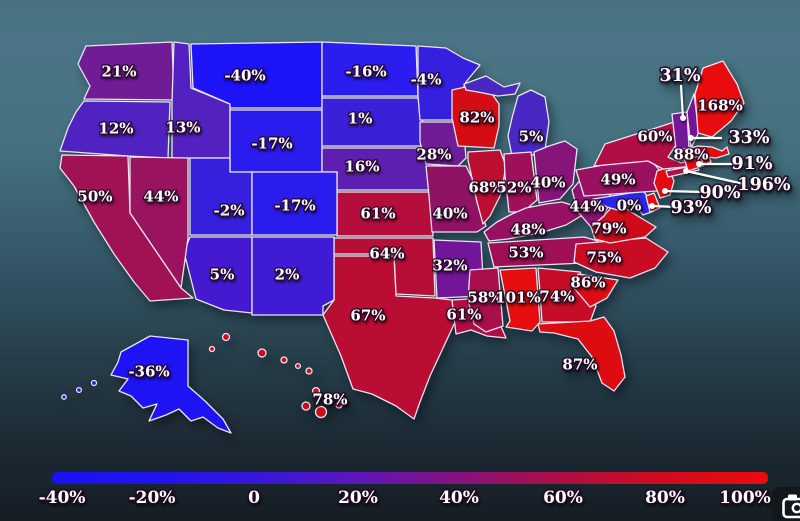 The width and height of the screenshot is (800, 521). What do you see at coordinates (749, 138) in the screenshot?
I see `callout-label-new-hampshire: 33%` at bounding box center [749, 138].